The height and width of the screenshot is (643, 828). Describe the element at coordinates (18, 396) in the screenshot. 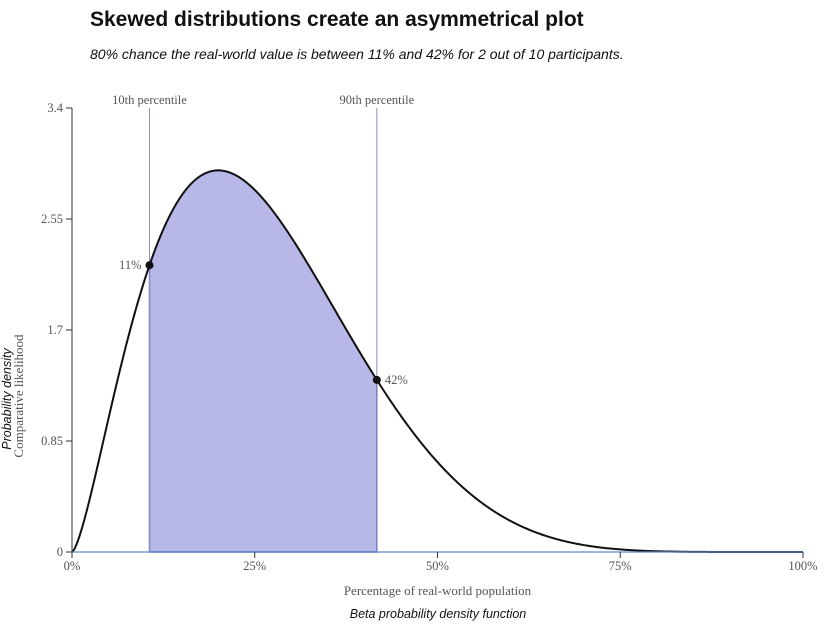

I see `y-axis-title-secondary: Comparative likelihood` at that location.